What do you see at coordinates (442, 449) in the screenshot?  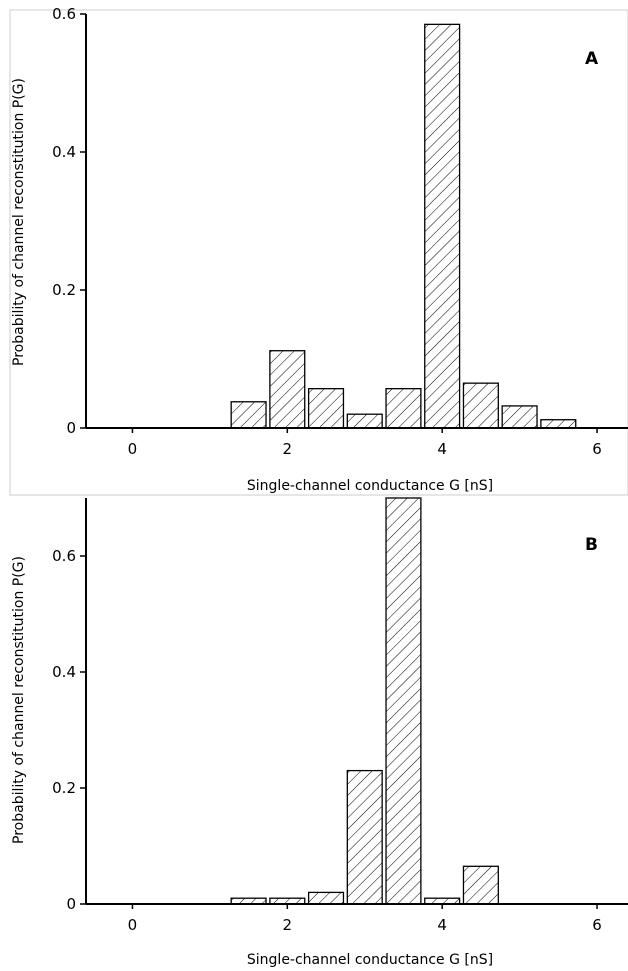 I see `panel-a-x-tick-label: 4` at bounding box center [442, 449].